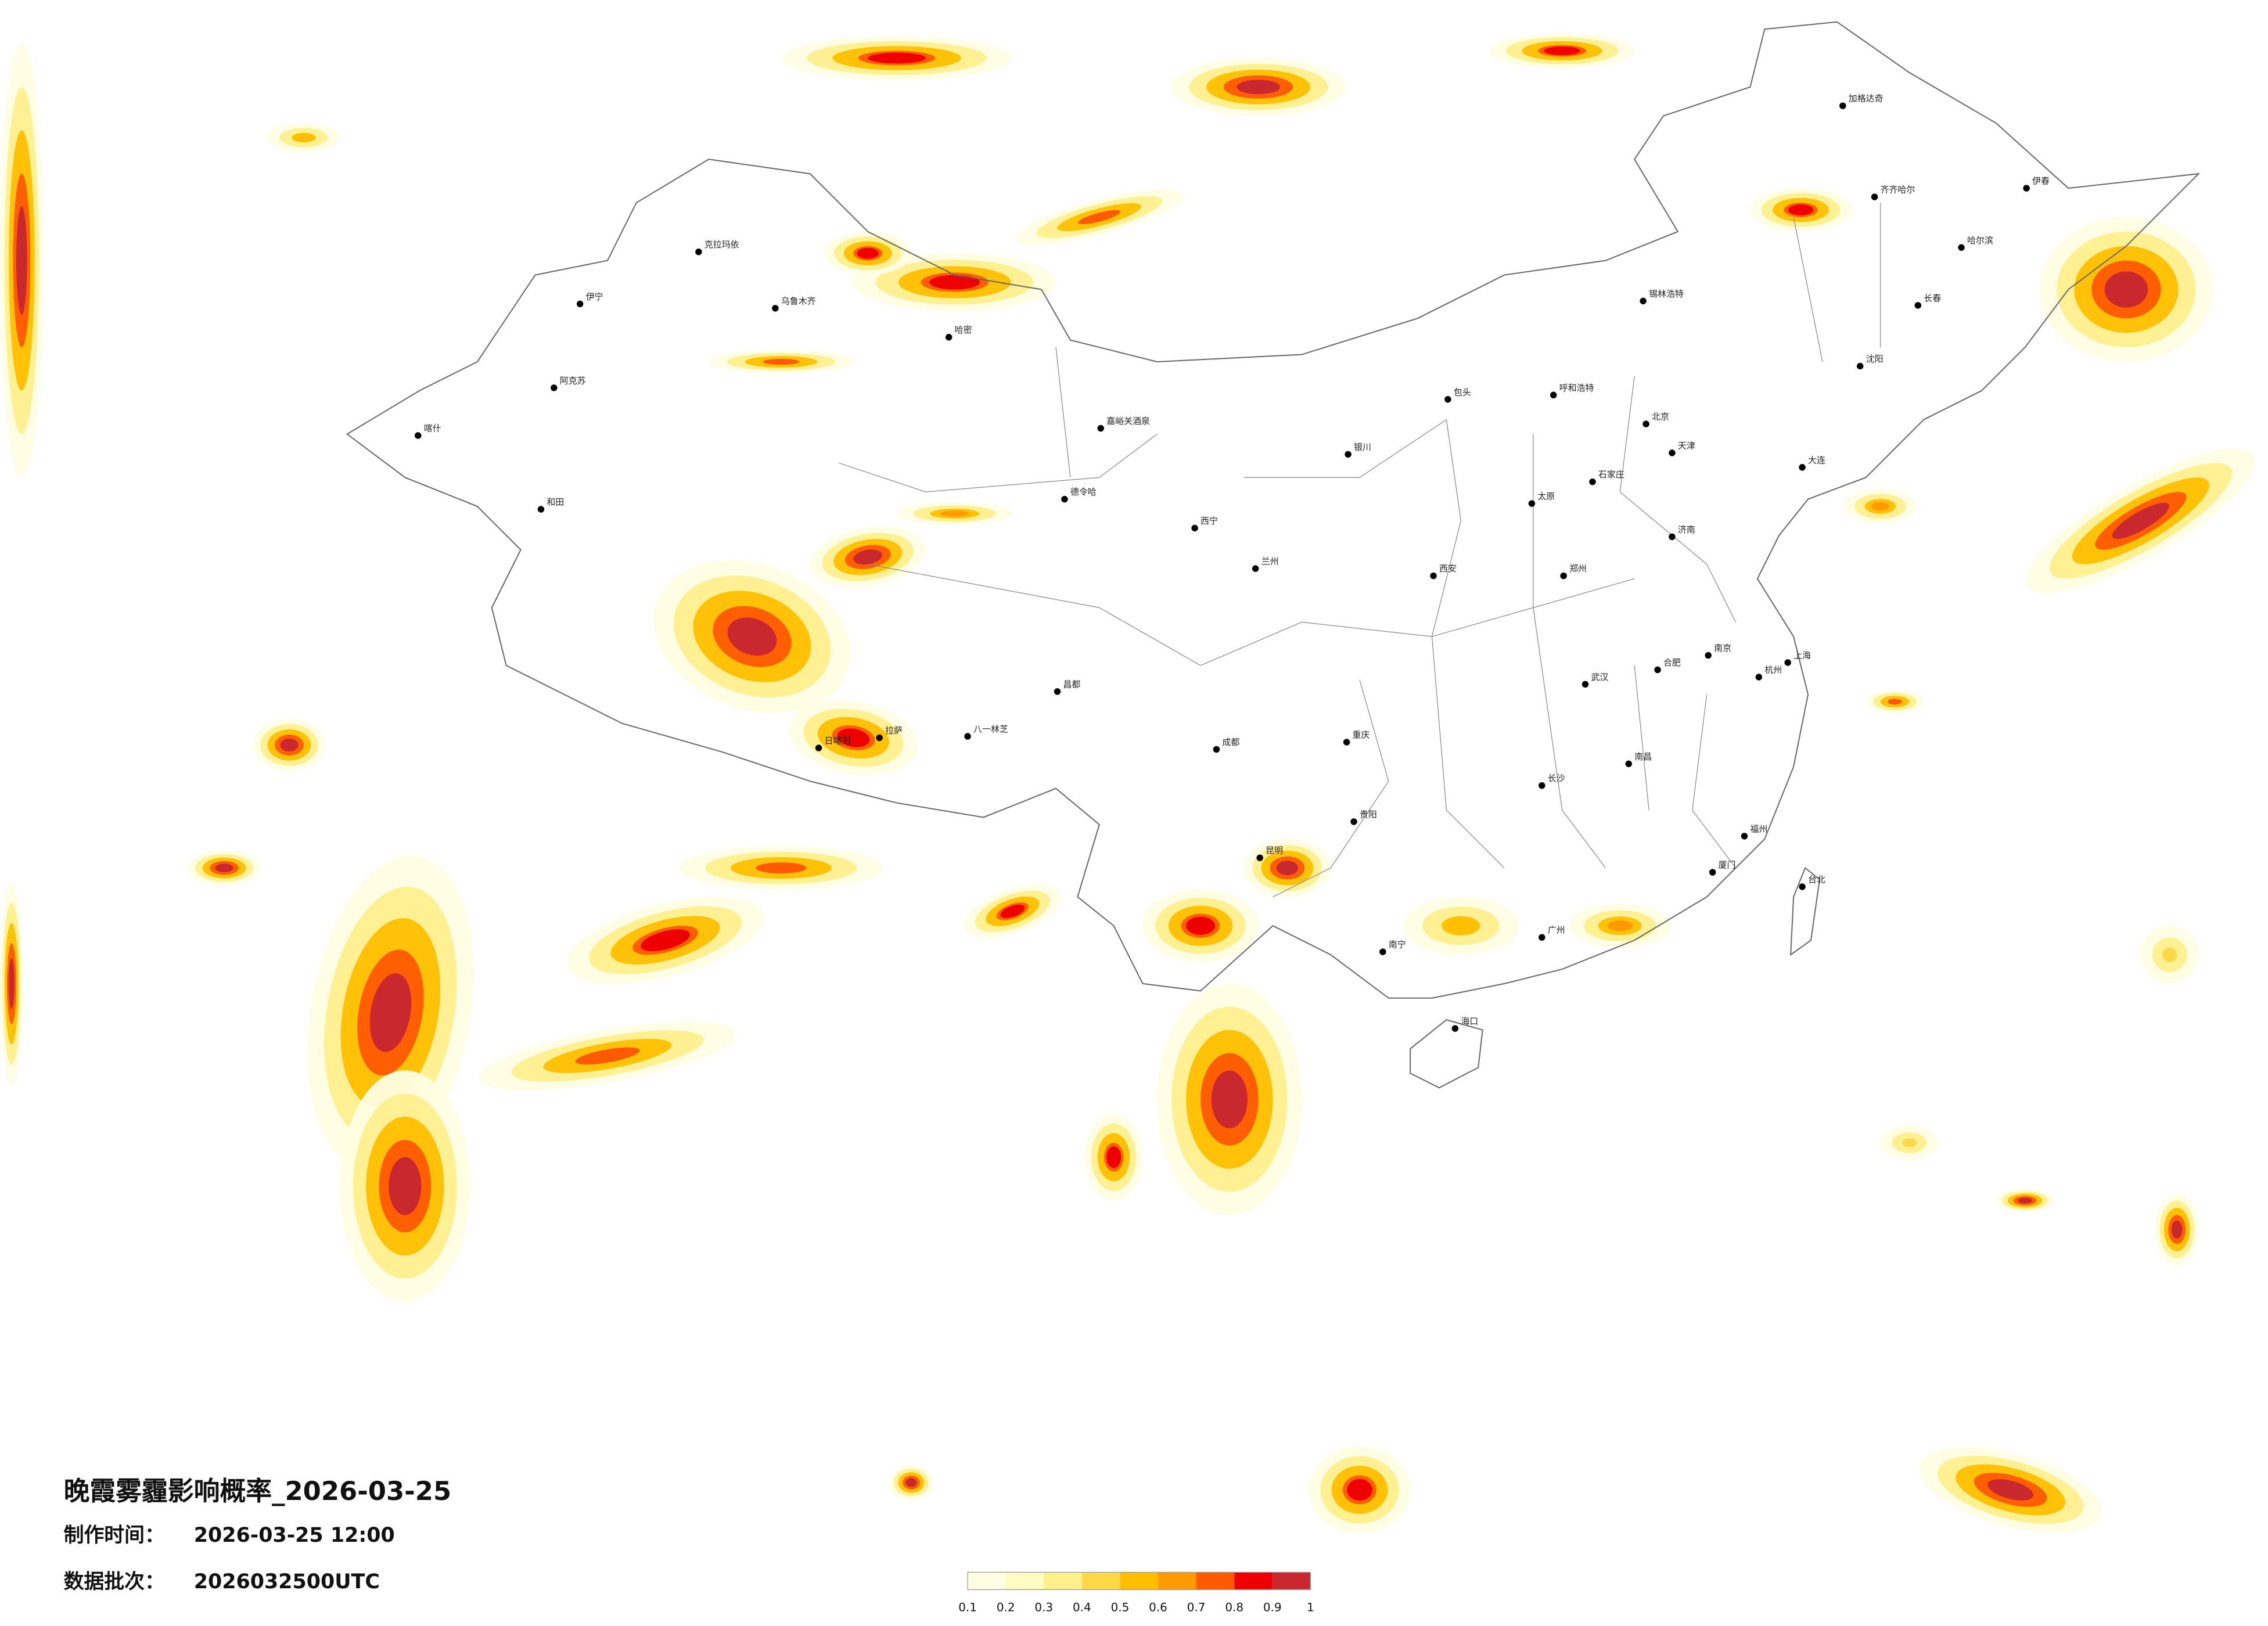 The width and height of the screenshot is (2268, 1626). Describe the element at coordinates (1932, 298) in the screenshot. I see `city-label: 长春` at that location.